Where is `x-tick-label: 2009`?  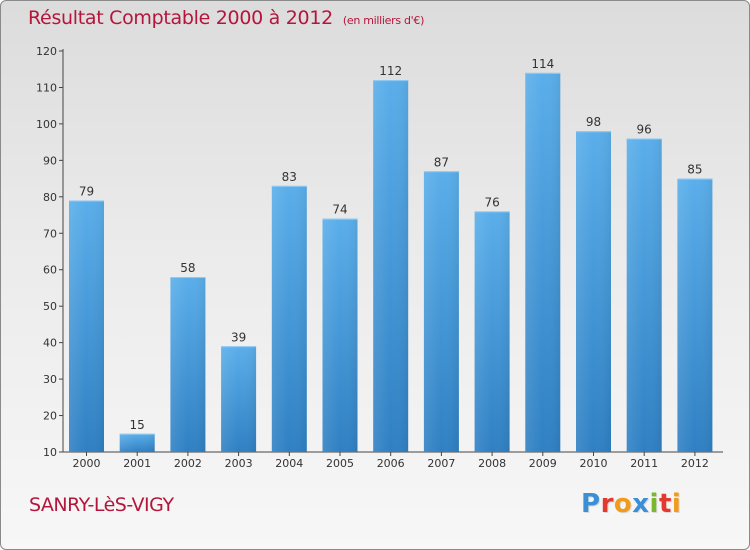 x-tick-label: 2009 is located at coordinates (543, 463).